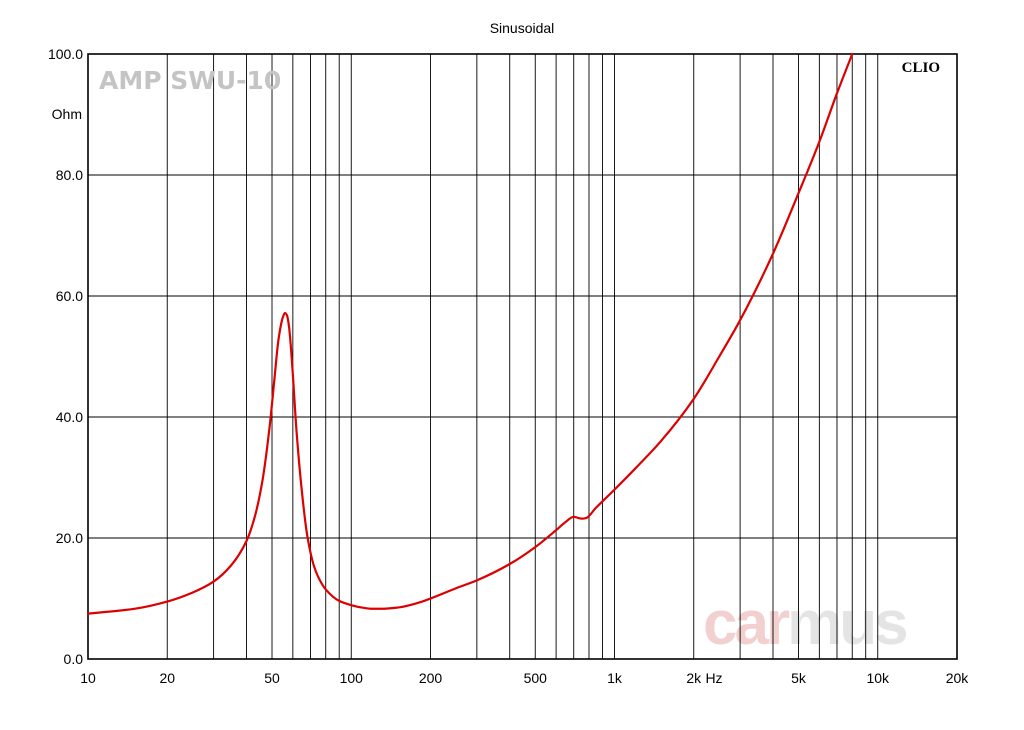 The width and height of the screenshot is (1024, 730). I want to click on watermark-part1: car, so click(746, 623).